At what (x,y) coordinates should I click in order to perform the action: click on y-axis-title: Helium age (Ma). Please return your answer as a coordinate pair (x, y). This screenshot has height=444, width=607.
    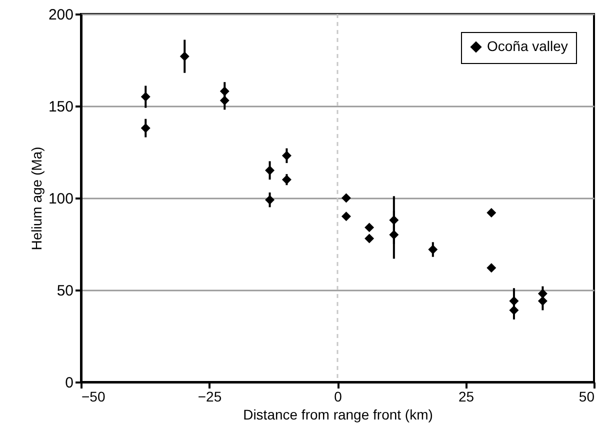
    Looking at the image, I should click on (36, 198).